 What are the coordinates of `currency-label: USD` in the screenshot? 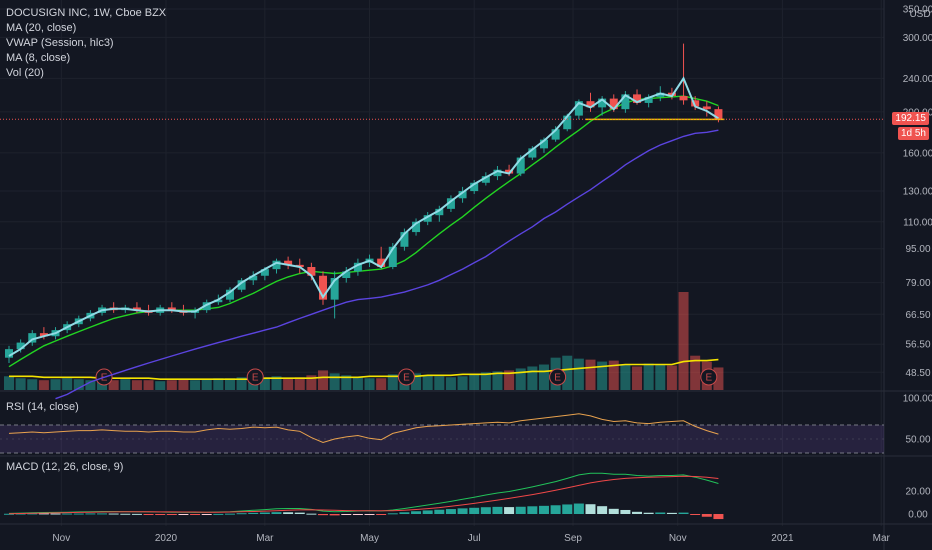 It's located at (919, 14).